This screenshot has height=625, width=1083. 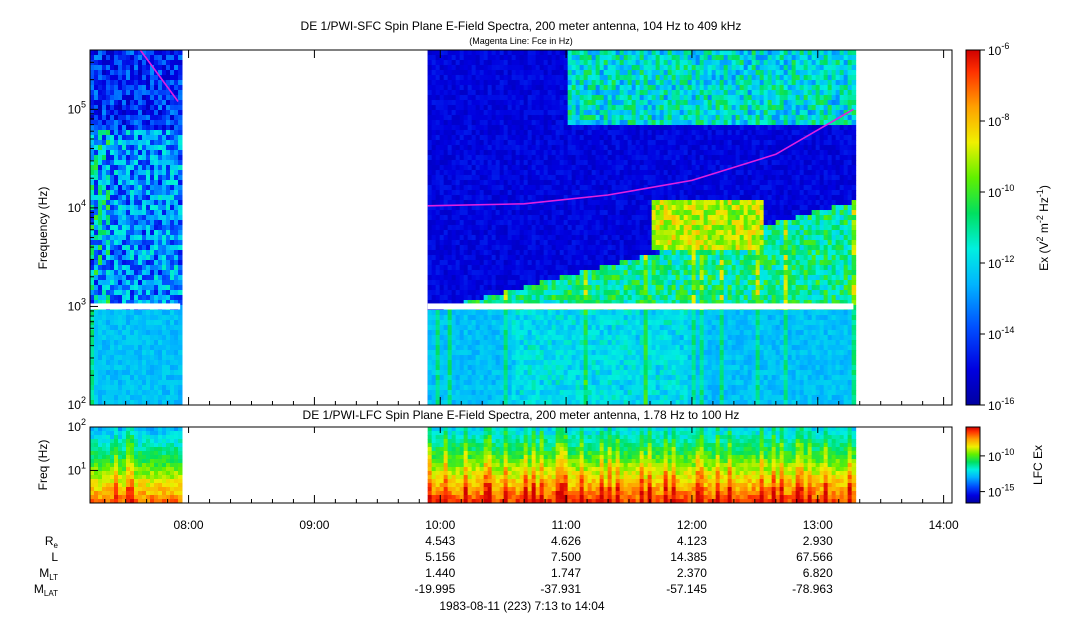 I want to click on footer-date-range: 1983-08-11 (223) 7:13 to 14:04, so click(x=522, y=606).